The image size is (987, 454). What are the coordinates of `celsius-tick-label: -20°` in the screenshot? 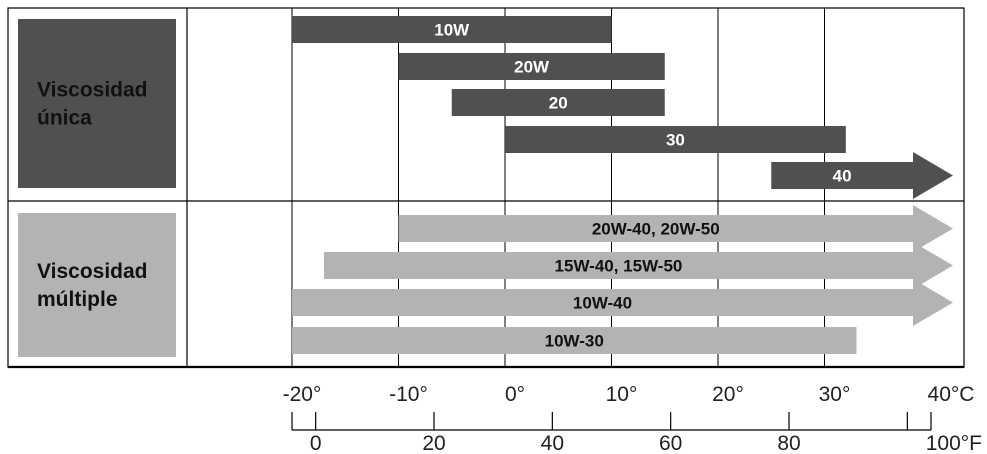 It's located at (302, 394).